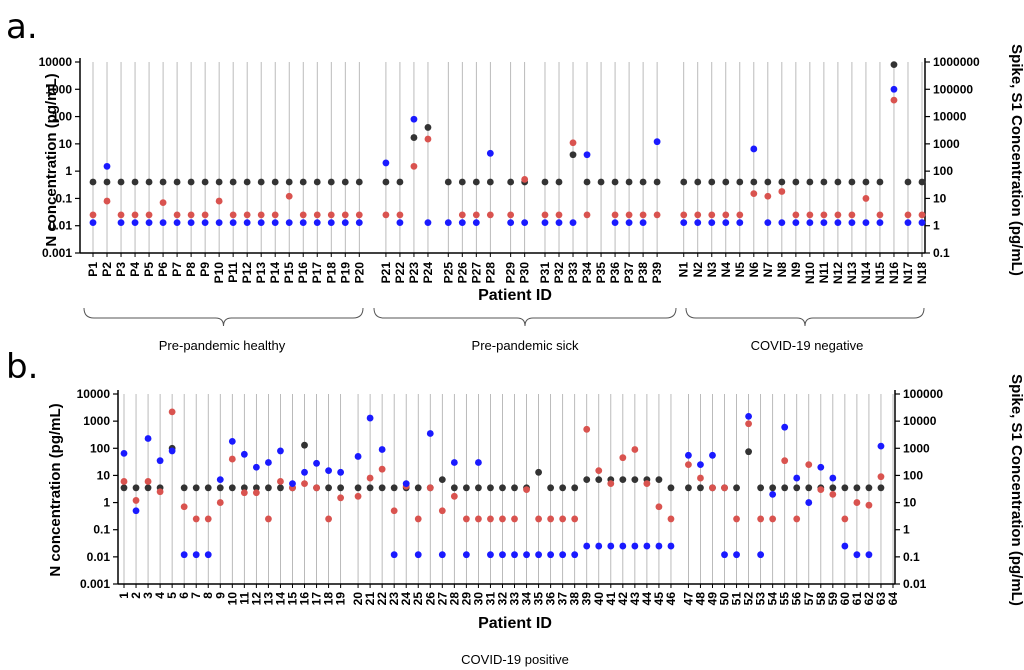  I want to click on x-tick-label: P2, so click(107, 269).